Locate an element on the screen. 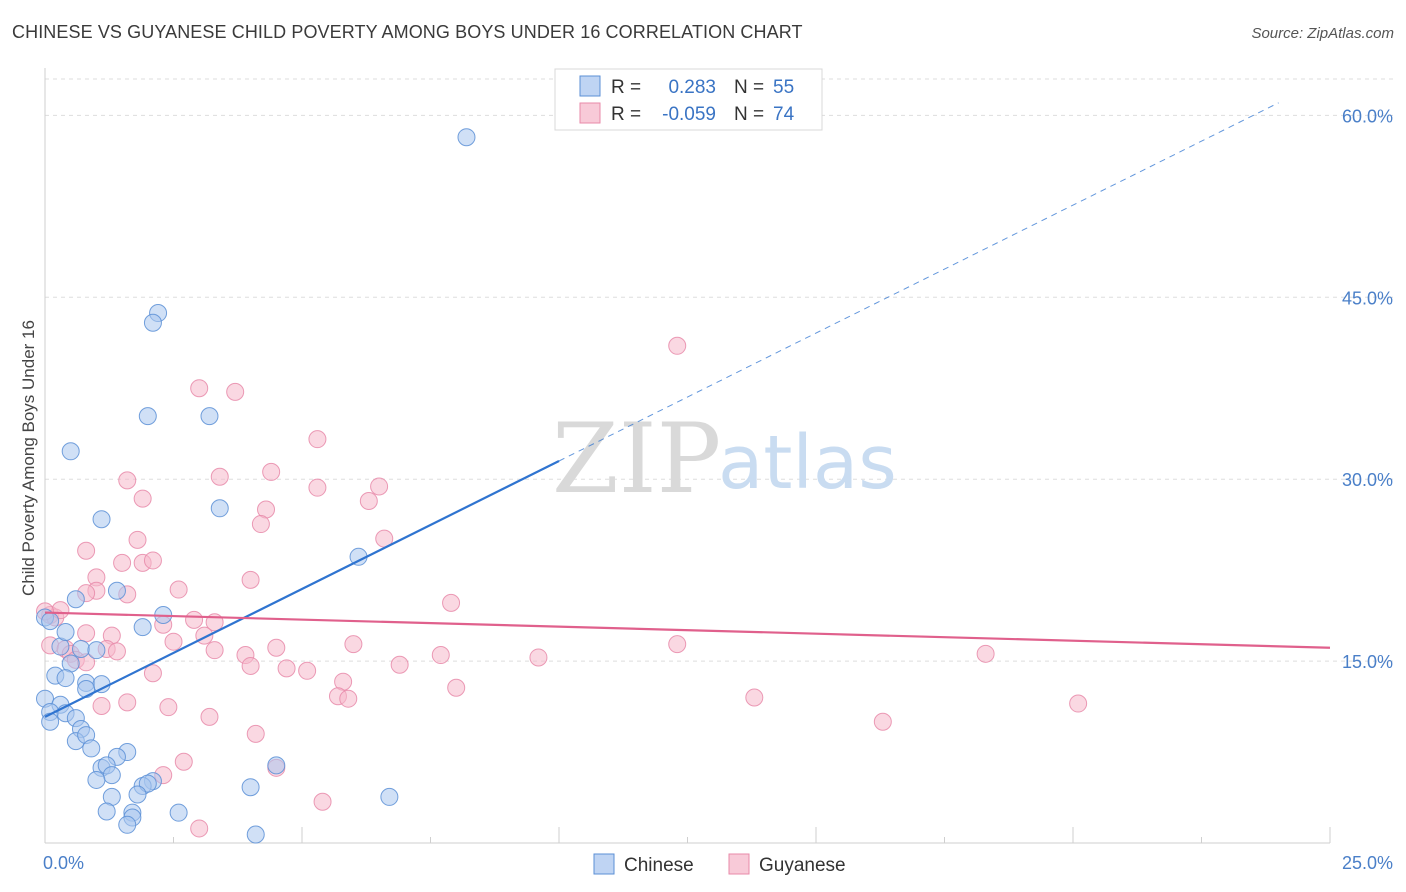 This screenshot has height=892, width=1406. watermark-zip: ZIP is located at coordinates (636, 459).